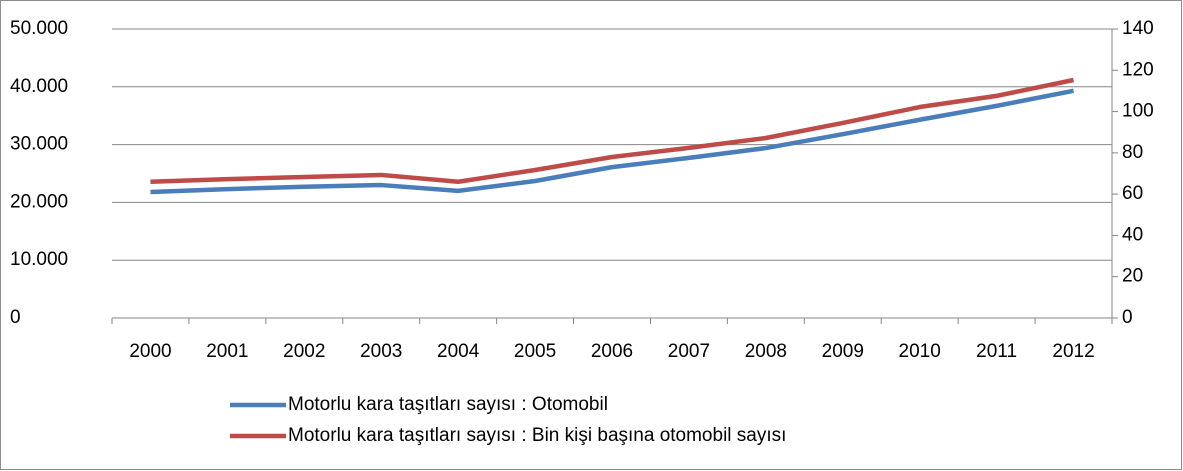 The image size is (1183, 471). Describe the element at coordinates (920, 351) in the screenshot. I see `x-tick-label: 2010` at that location.